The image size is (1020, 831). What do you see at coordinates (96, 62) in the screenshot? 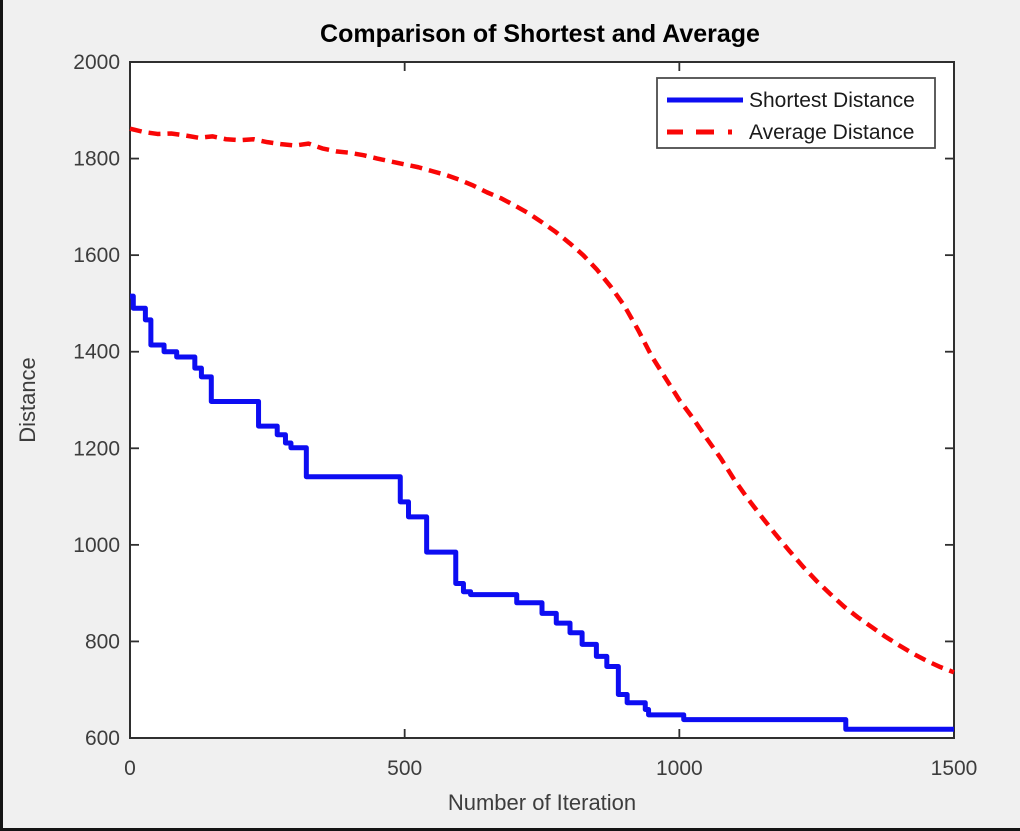
I see `y-tick-label: 2000` at bounding box center [96, 62].